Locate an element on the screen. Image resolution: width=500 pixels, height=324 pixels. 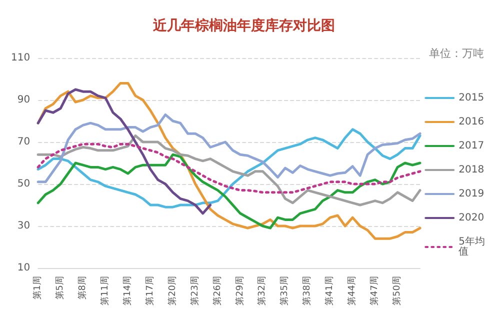
legend-label: 2020 is located at coordinates (471, 218).